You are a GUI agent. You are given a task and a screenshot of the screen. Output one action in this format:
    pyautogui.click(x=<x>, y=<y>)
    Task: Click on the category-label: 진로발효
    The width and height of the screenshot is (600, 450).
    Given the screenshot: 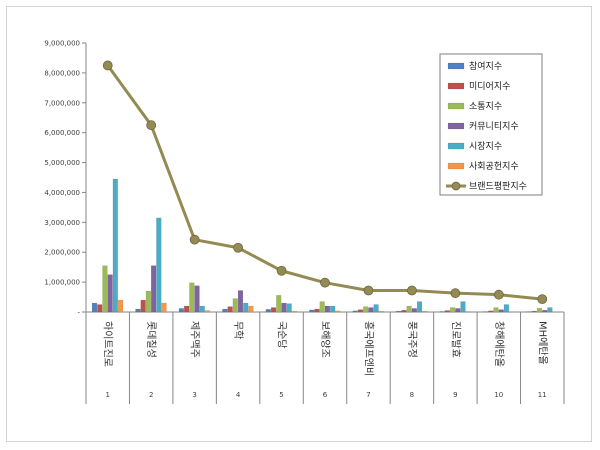 What is the action you would take?
    pyautogui.click(x=455, y=339)
    